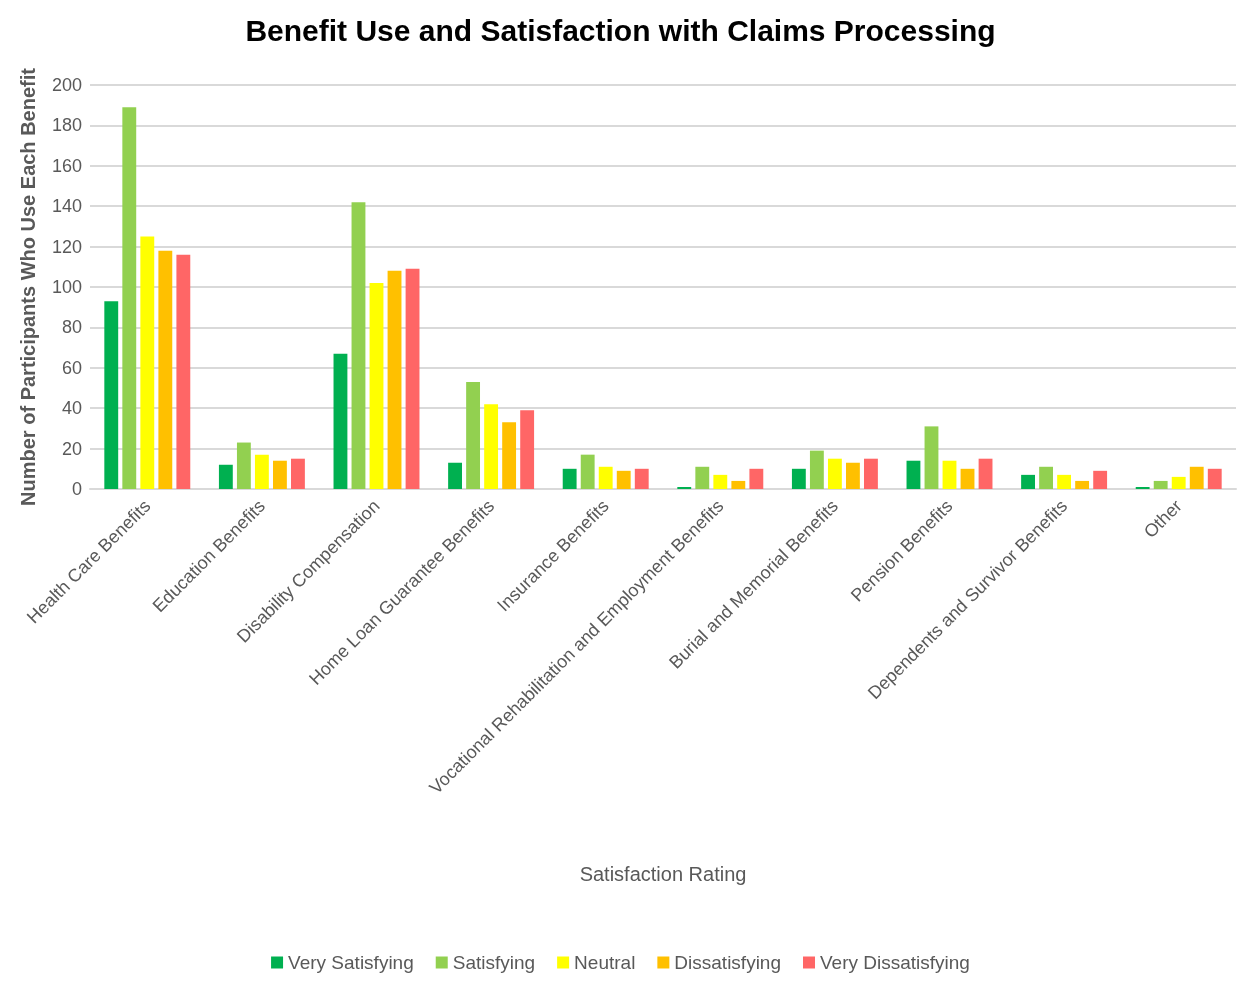 Image resolution: width=1241 pixels, height=982 pixels. What do you see at coordinates (620, 30) in the screenshot?
I see `chart-title: Benefit Use and Satisfaction with Claims Processing` at bounding box center [620, 30].